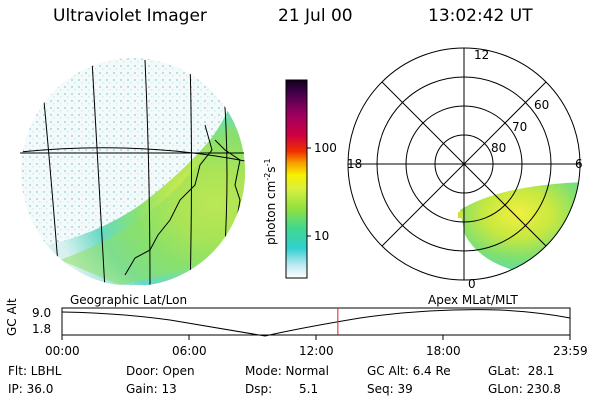  What do you see at coordinates (315, 16) in the screenshot?
I see `date-label: 21 Jul 00` at bounding box center [315, 16].